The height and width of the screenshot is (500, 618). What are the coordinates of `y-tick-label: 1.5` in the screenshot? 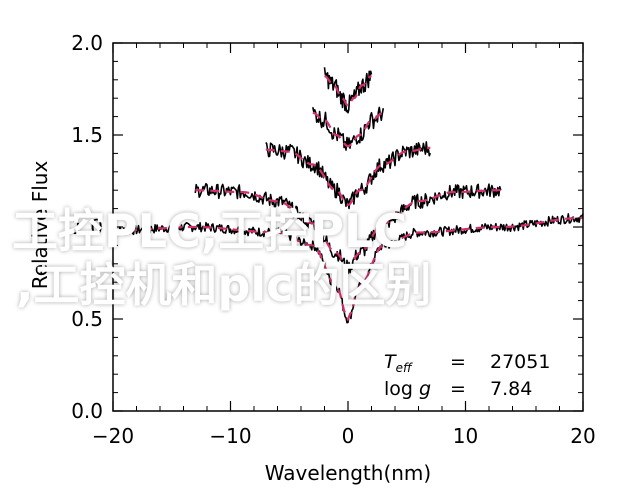 It's located at (87, 135).